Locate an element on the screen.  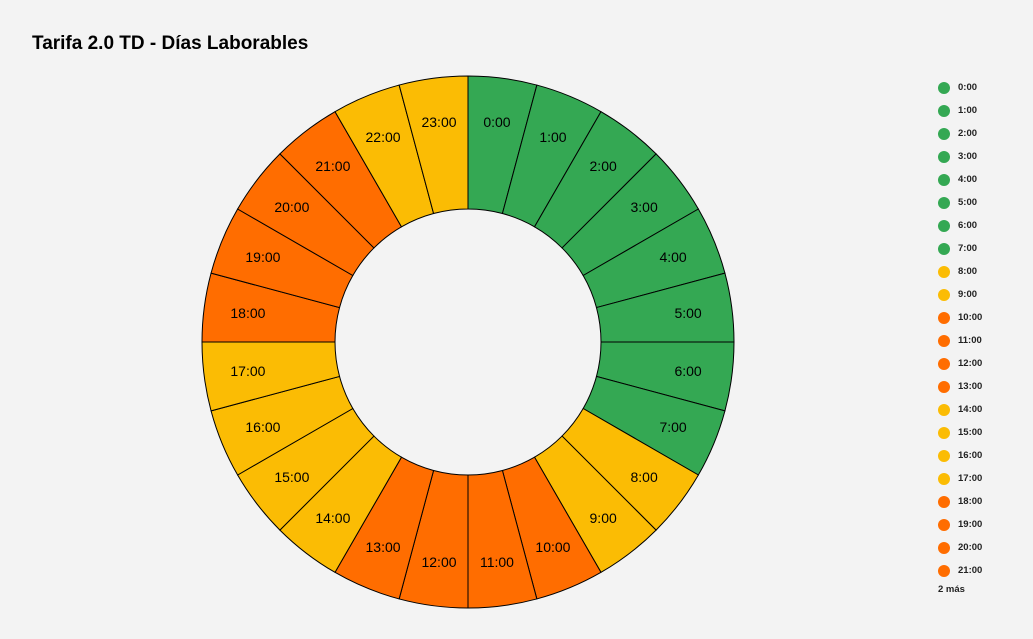
legend-item: 16:00 is located at coordinates (960, 455).